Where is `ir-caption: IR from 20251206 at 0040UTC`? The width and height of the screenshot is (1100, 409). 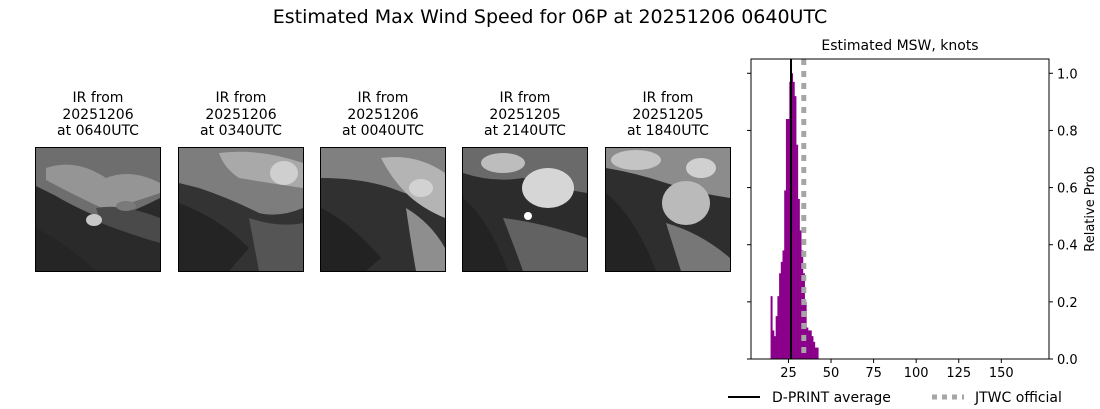 ir-caption: IR from 20251206 at 0040UTC is located at coordinates (383, 115).